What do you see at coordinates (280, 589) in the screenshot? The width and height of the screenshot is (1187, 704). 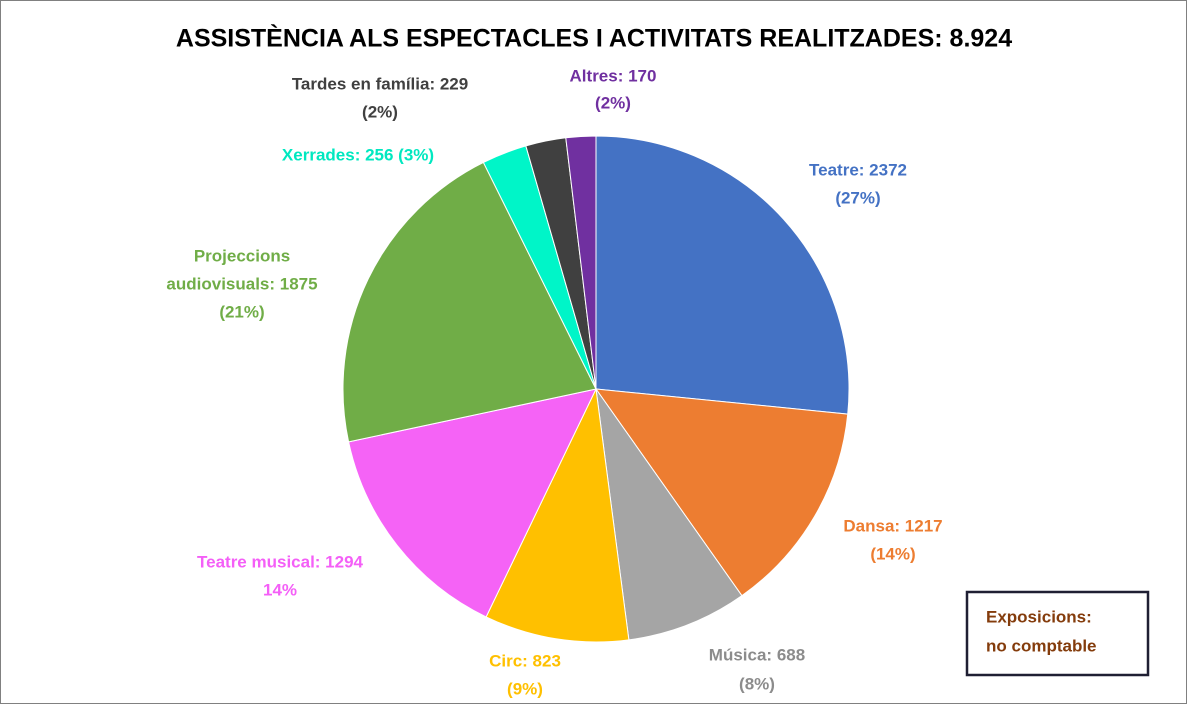 I see `data-label: 14%` at bounding box center [280, 589].